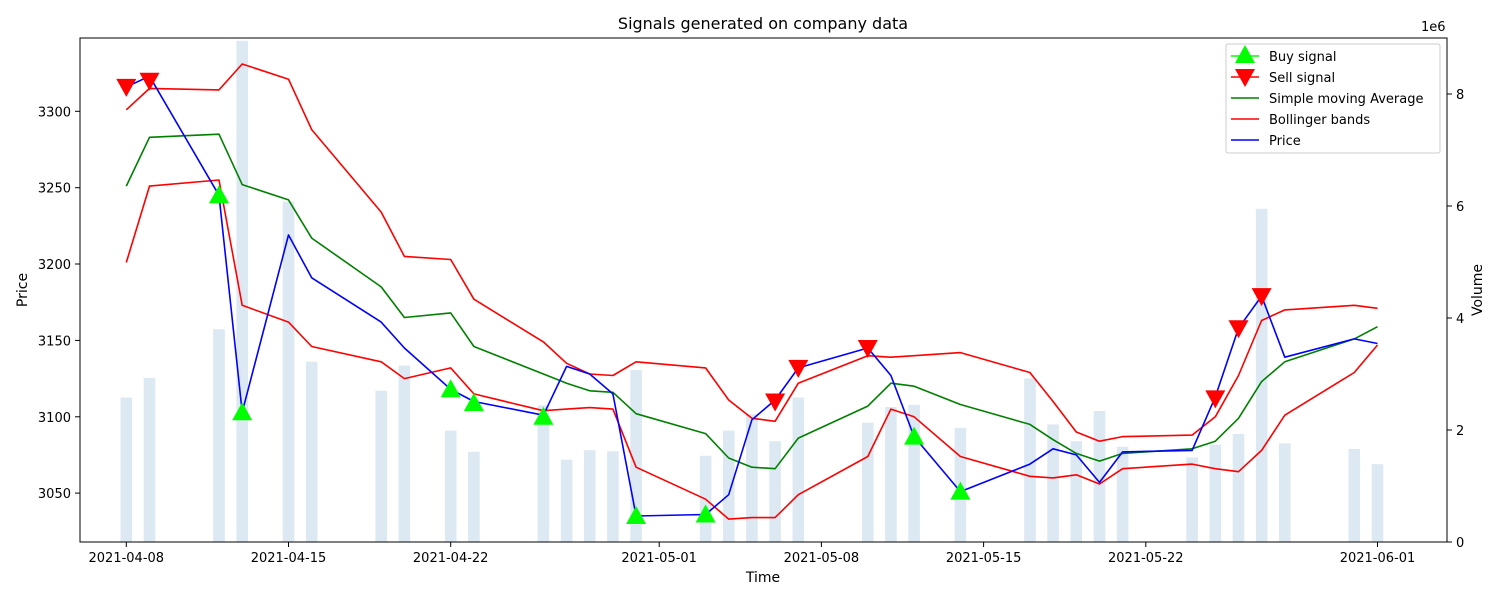  Describe the element at coordinates (1285, 141) in the screenshot. I see `legend-price-text: Price` at that location.